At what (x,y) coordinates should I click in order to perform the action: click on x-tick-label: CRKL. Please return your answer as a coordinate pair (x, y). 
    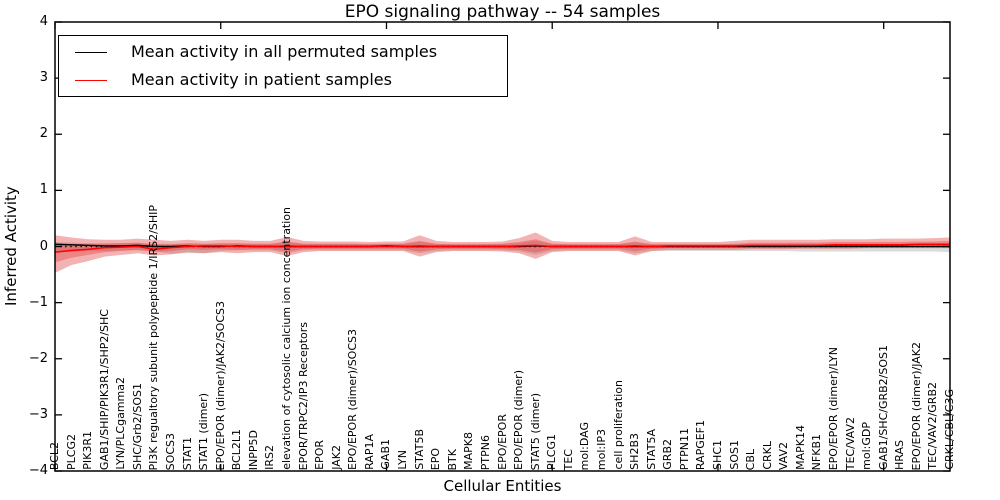
    Looking at the image, I should click on (767, 455).